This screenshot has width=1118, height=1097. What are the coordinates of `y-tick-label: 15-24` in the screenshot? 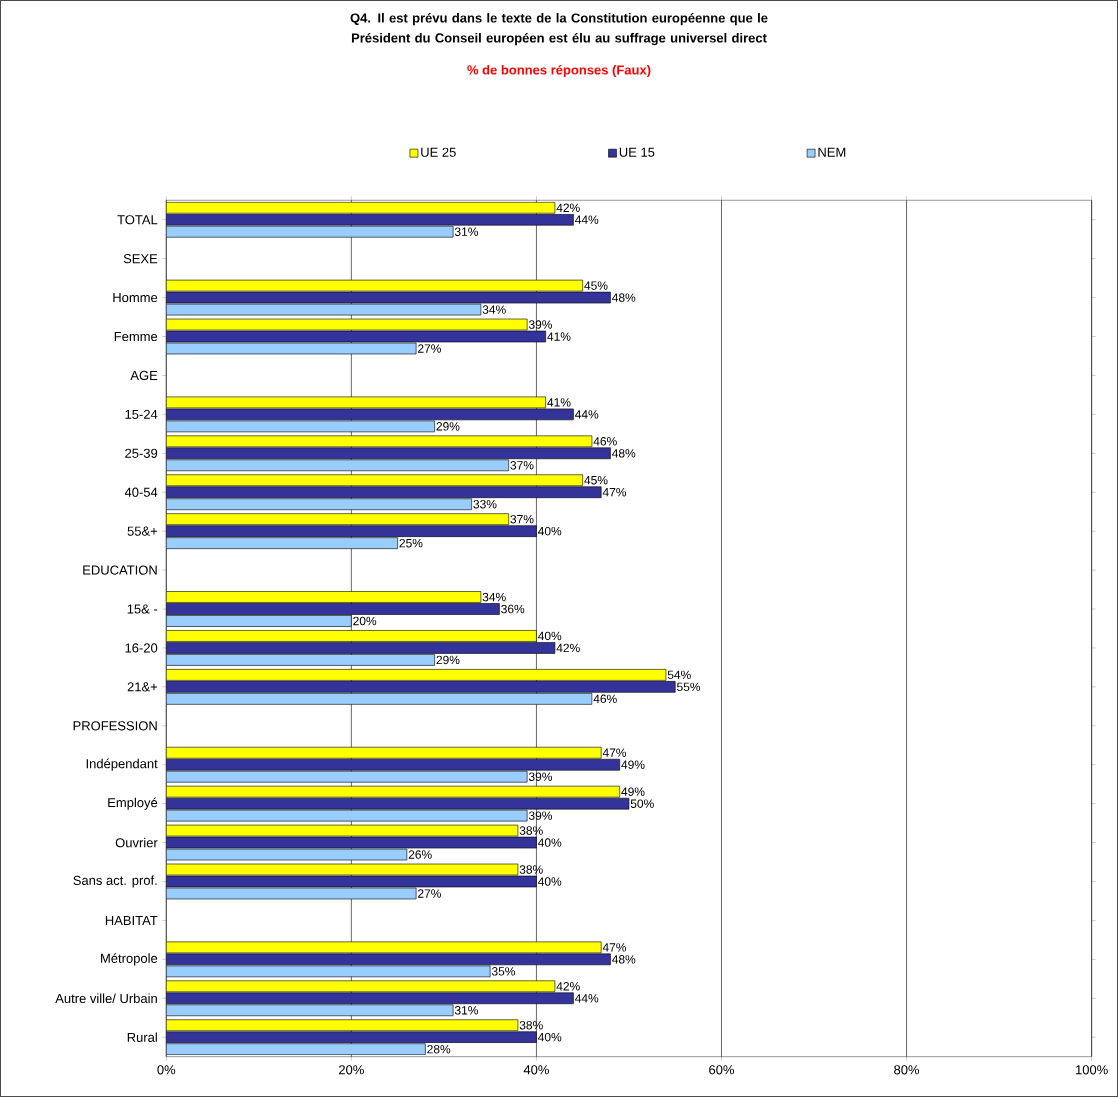 It's located at (141, 414).